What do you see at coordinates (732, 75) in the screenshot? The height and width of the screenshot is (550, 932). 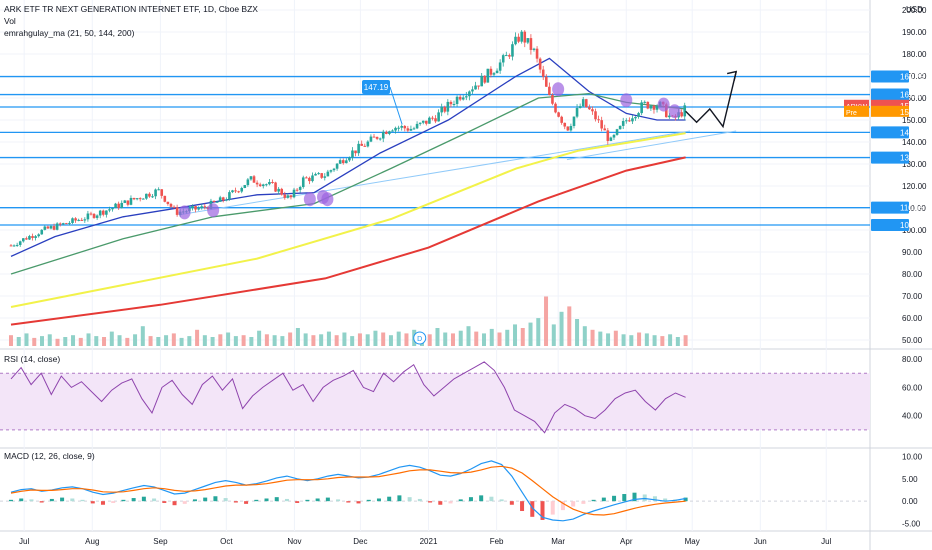 I see `projection-arrowhead` at bounding box center [732, 75].